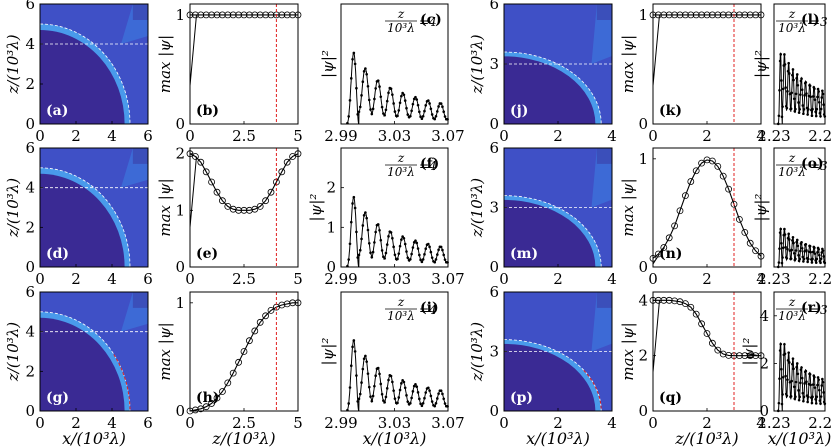 Image resolution: width=831 pixels, height=448 pixels. I want to click on map-corner, so click(140, 156).